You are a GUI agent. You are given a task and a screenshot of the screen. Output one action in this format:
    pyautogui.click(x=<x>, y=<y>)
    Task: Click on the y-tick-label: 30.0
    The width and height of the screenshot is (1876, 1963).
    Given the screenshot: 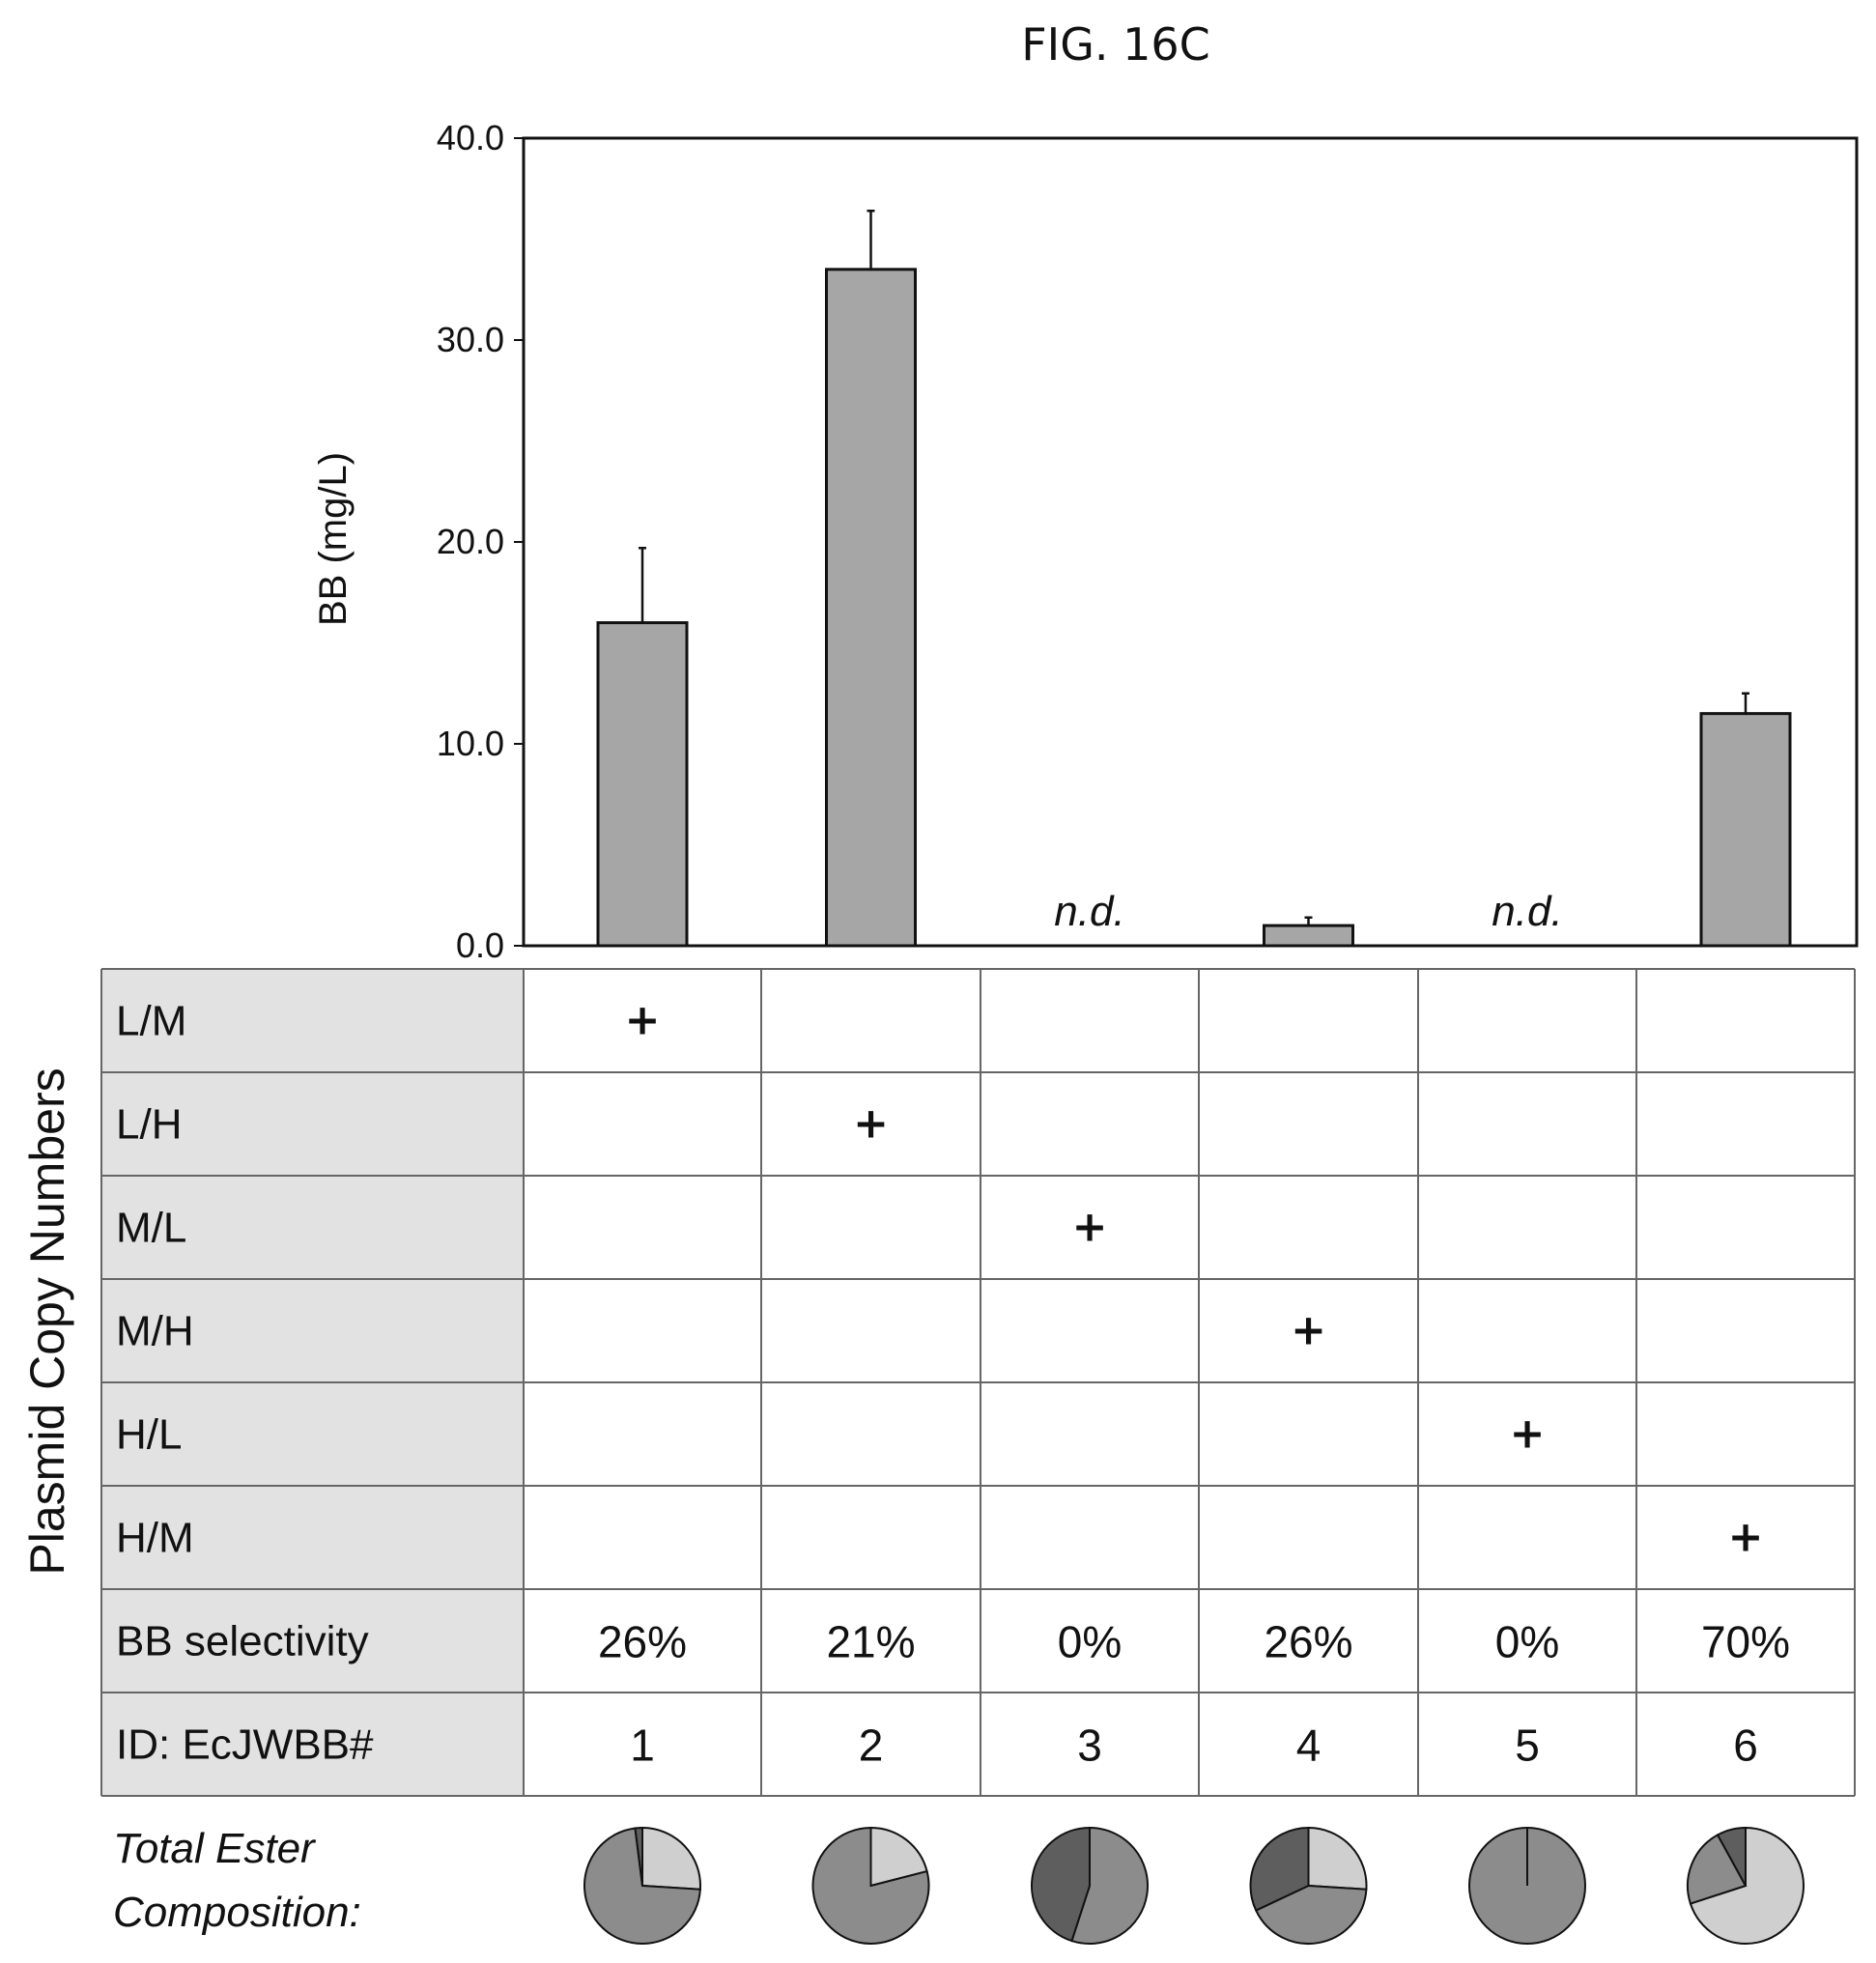 What is the action you would take?
    pyautogui.click(x=471, y=339)
    